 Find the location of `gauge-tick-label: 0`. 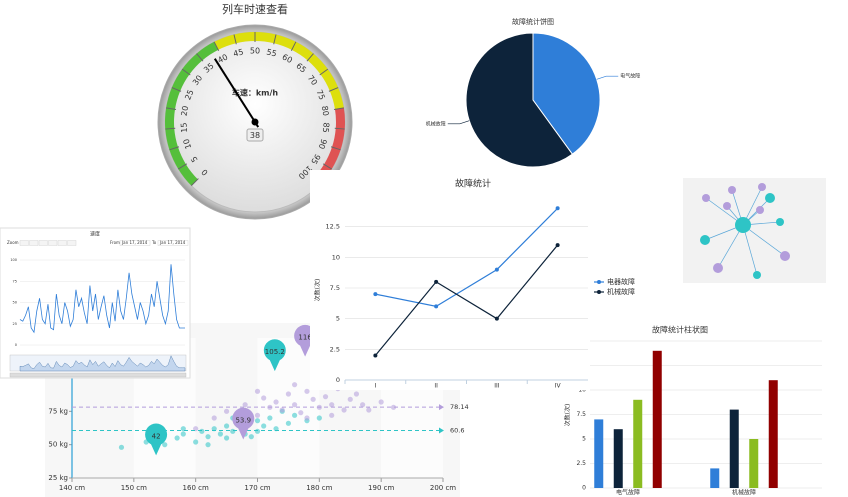

gauge-tick-label: 0 is located at coordinates (205, 172).